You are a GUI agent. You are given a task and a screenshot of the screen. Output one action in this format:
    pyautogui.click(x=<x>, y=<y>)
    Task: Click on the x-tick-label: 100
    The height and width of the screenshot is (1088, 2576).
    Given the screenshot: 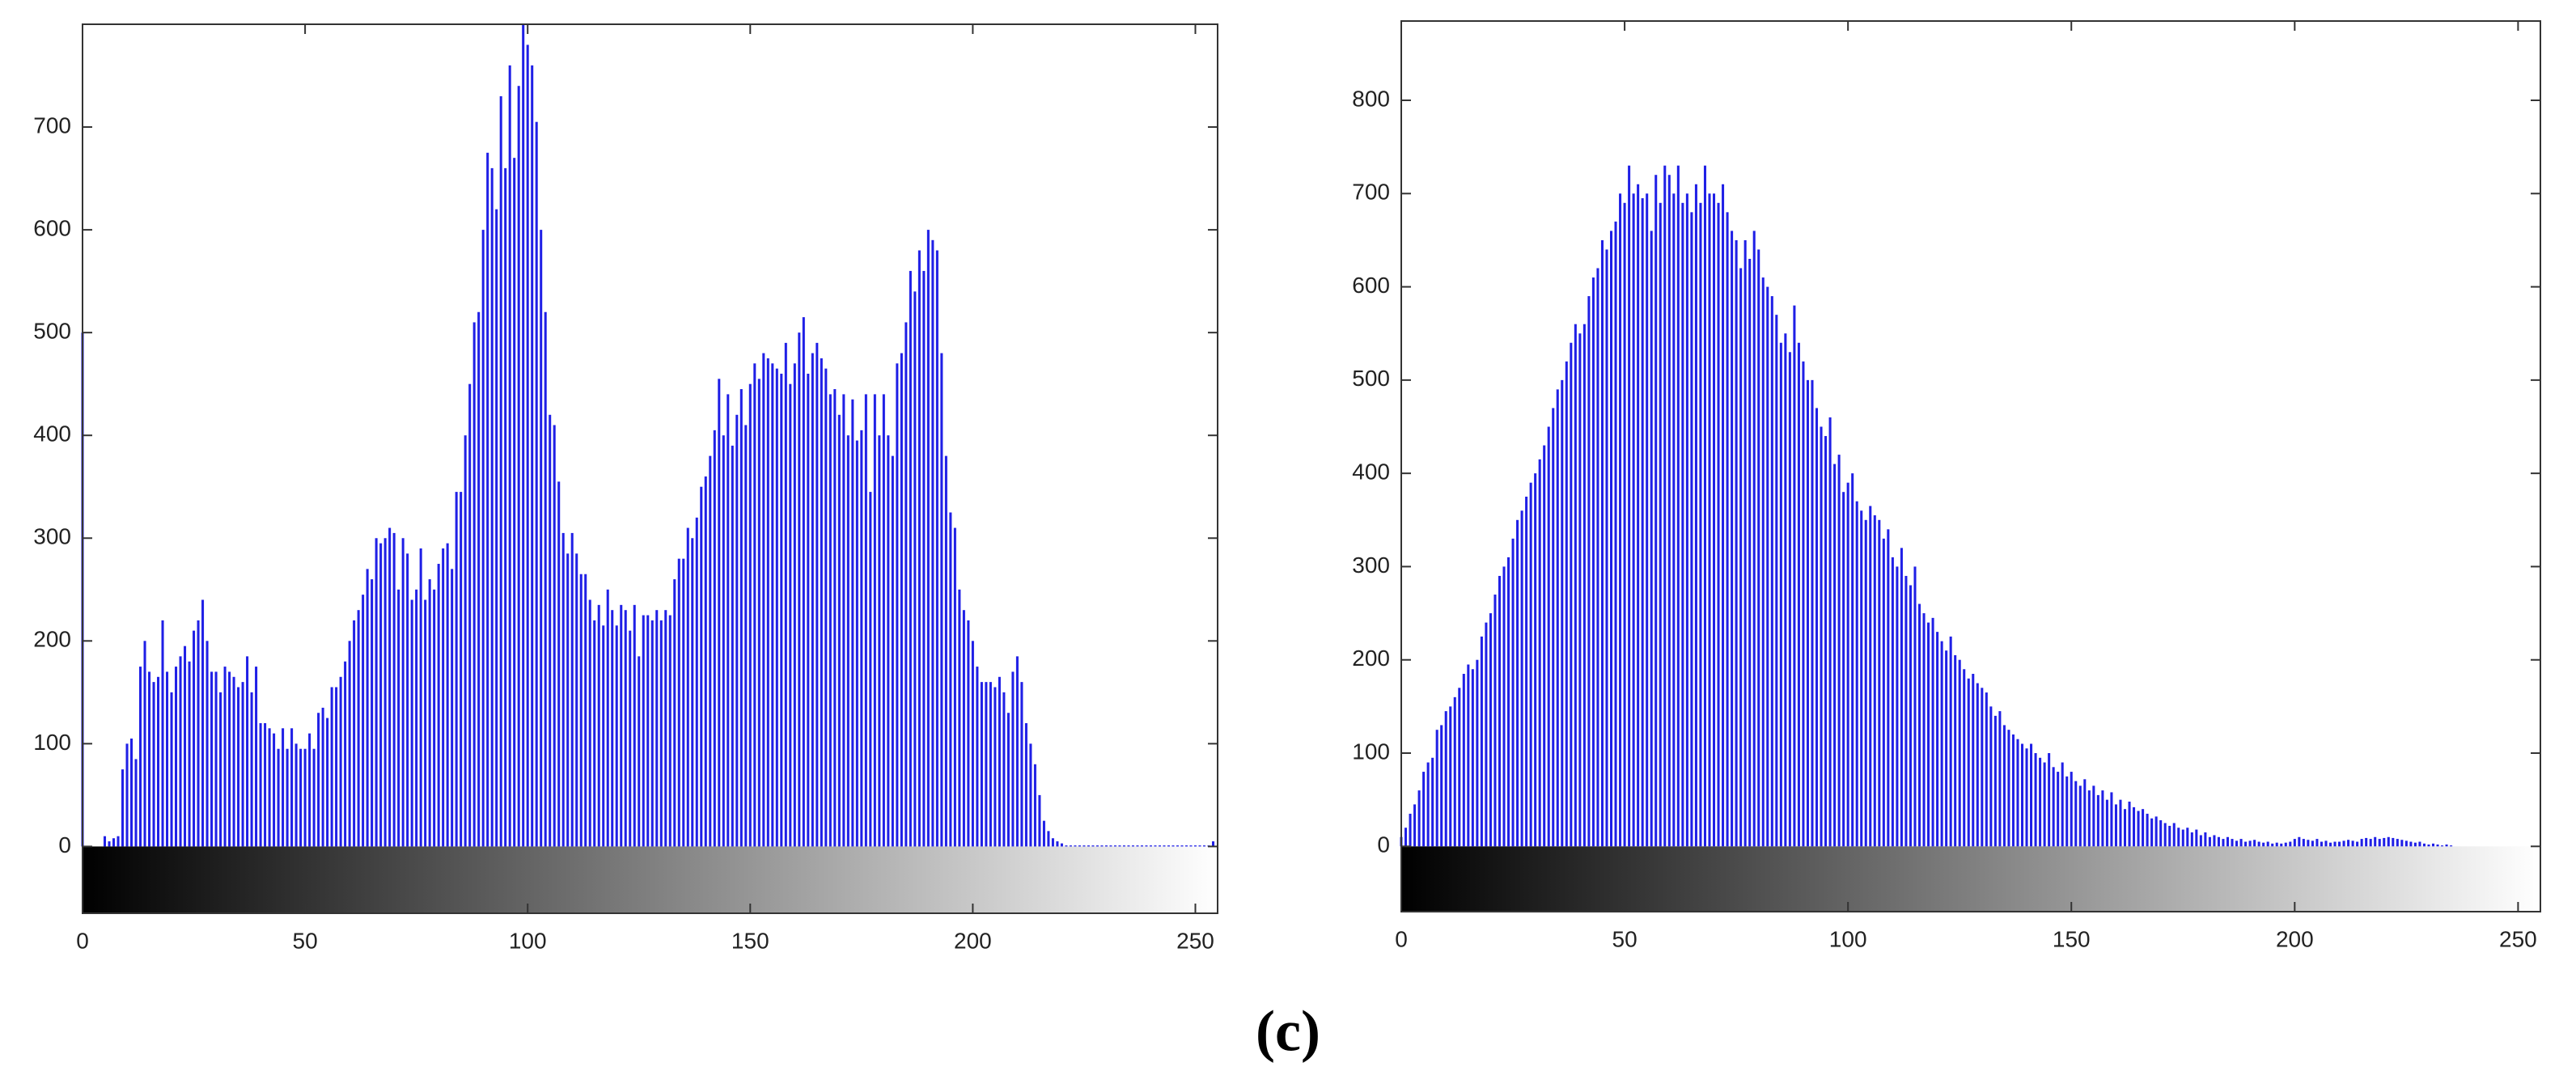 What is the action you would take?
    pyautogui.click(x=528, y=941)
    